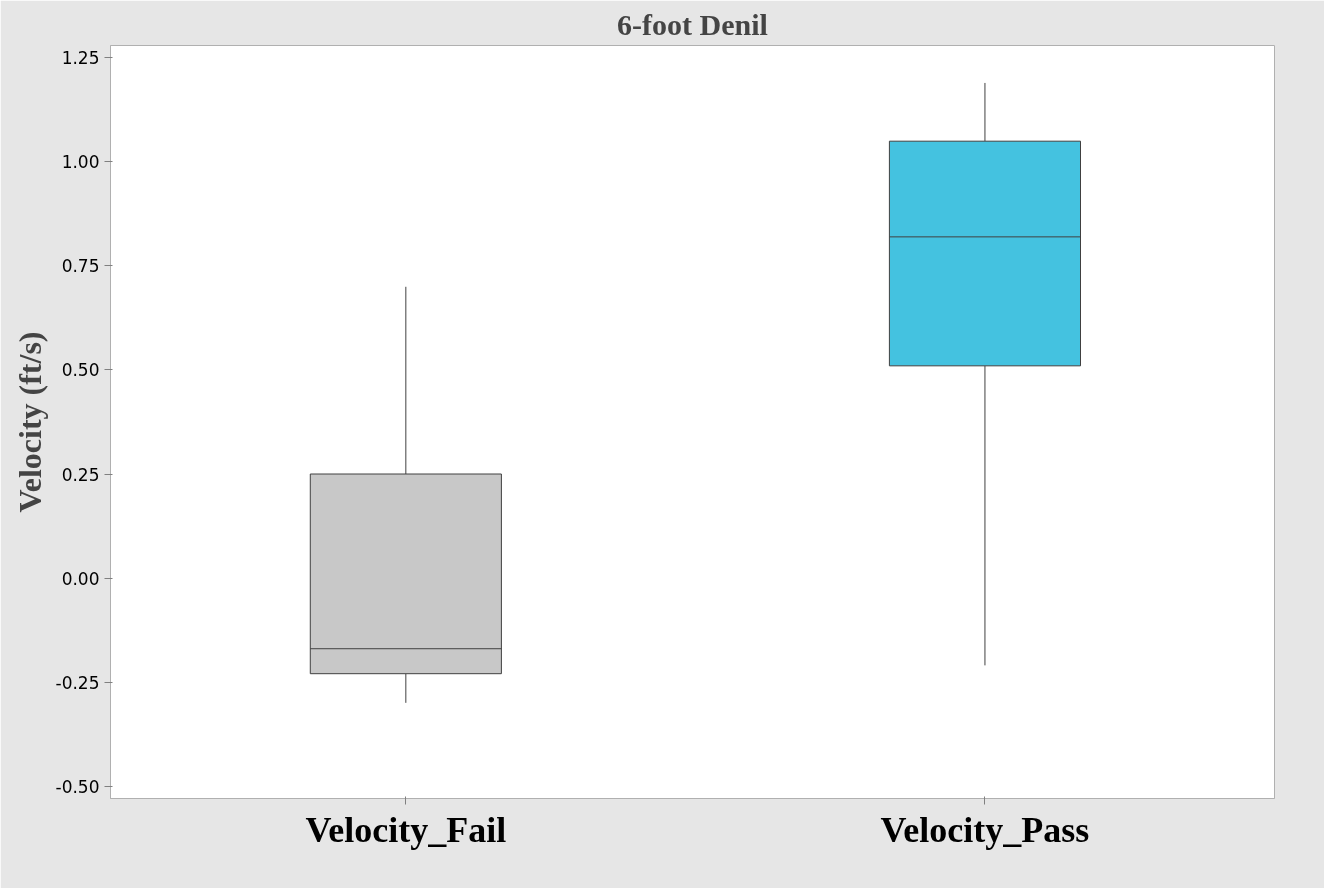  What do you see at coordinates (80, 162) in the screenshot?
I see `y-tick-label: 1.00` at bounding box center [80, 162].